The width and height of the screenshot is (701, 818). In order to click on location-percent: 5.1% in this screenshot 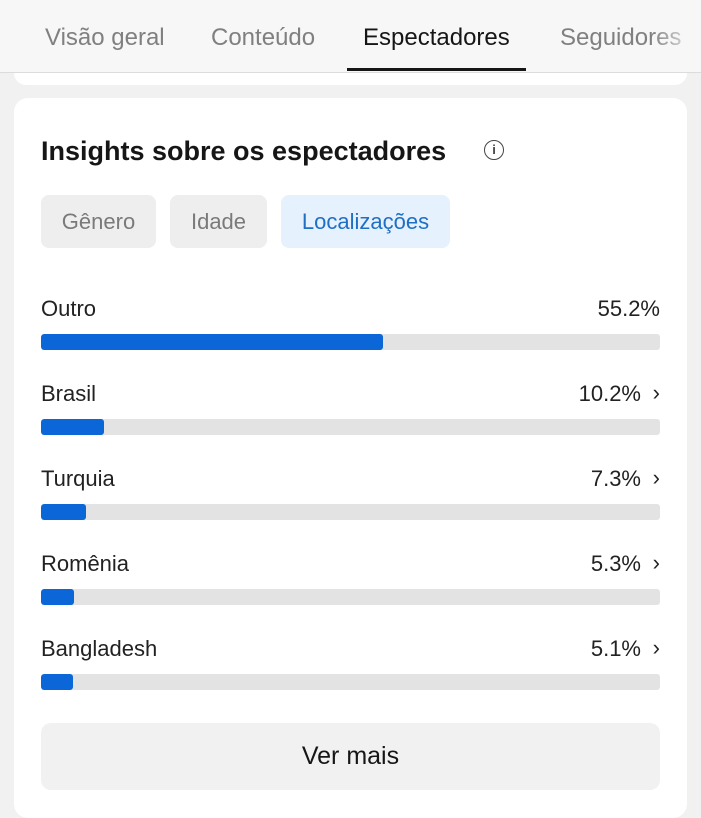, I will do `click(615, 648)`.